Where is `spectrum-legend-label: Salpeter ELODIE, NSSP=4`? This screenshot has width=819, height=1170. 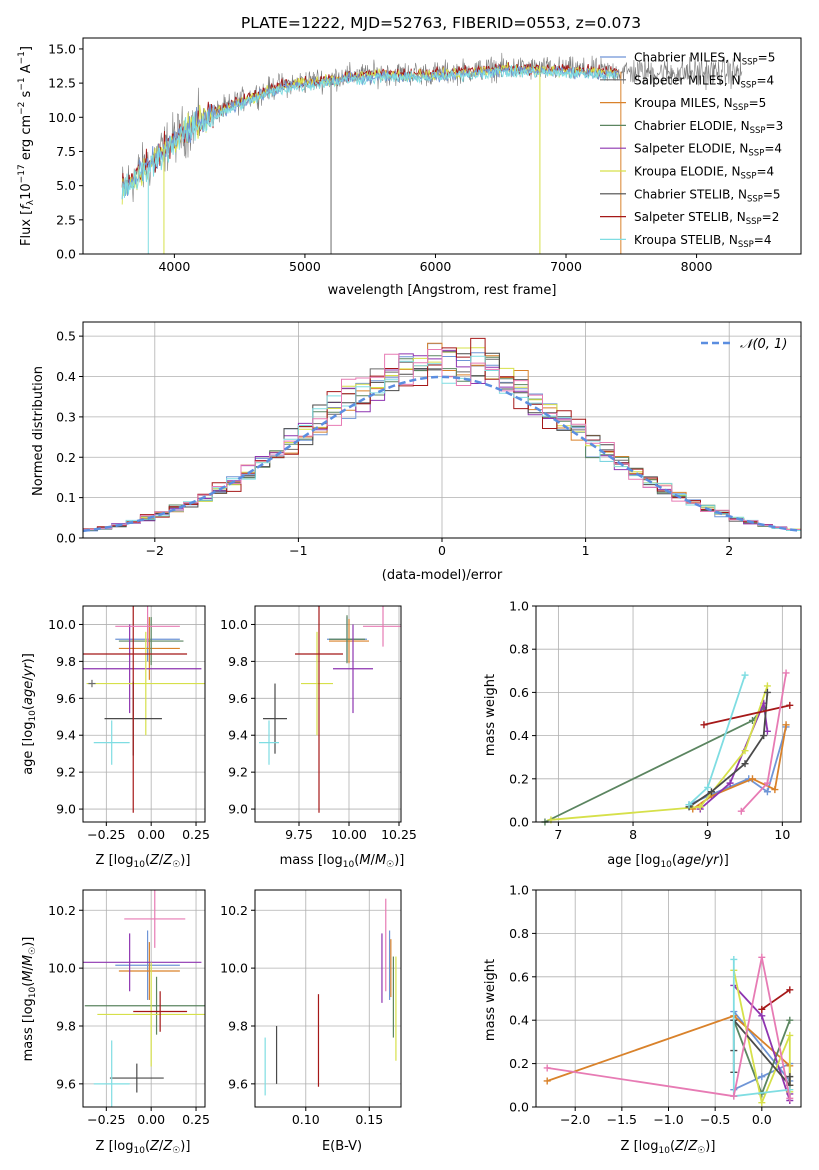 spectrum-legend-label: Salpeter ELODIE, NSSP=4 is located at coordinates (708, 150).